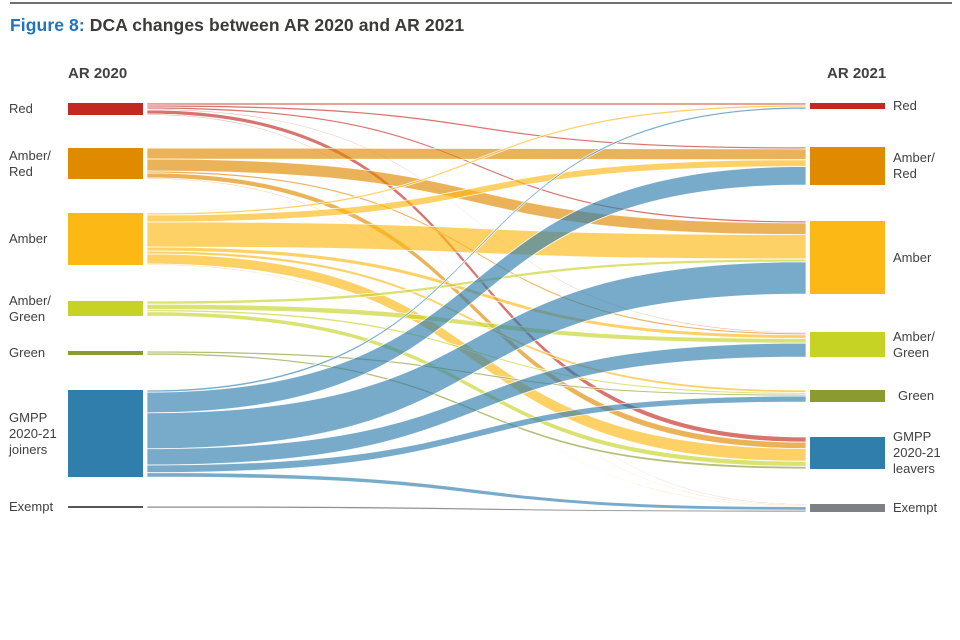  I want to click on sankey-flow-l-gmpp-to-r-green, so click(476, 434).